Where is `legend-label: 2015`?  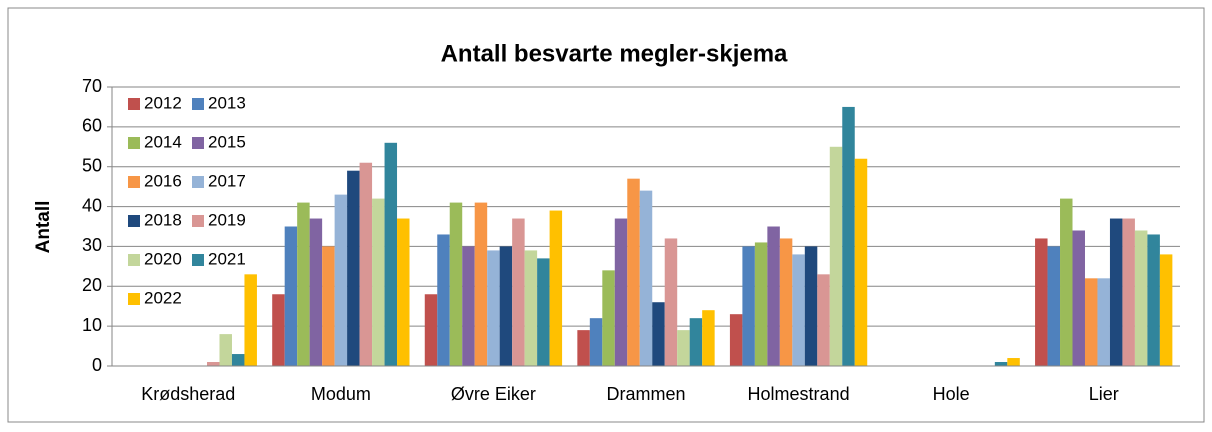 legend-label: 2015 is located at coordinates (227, 141).